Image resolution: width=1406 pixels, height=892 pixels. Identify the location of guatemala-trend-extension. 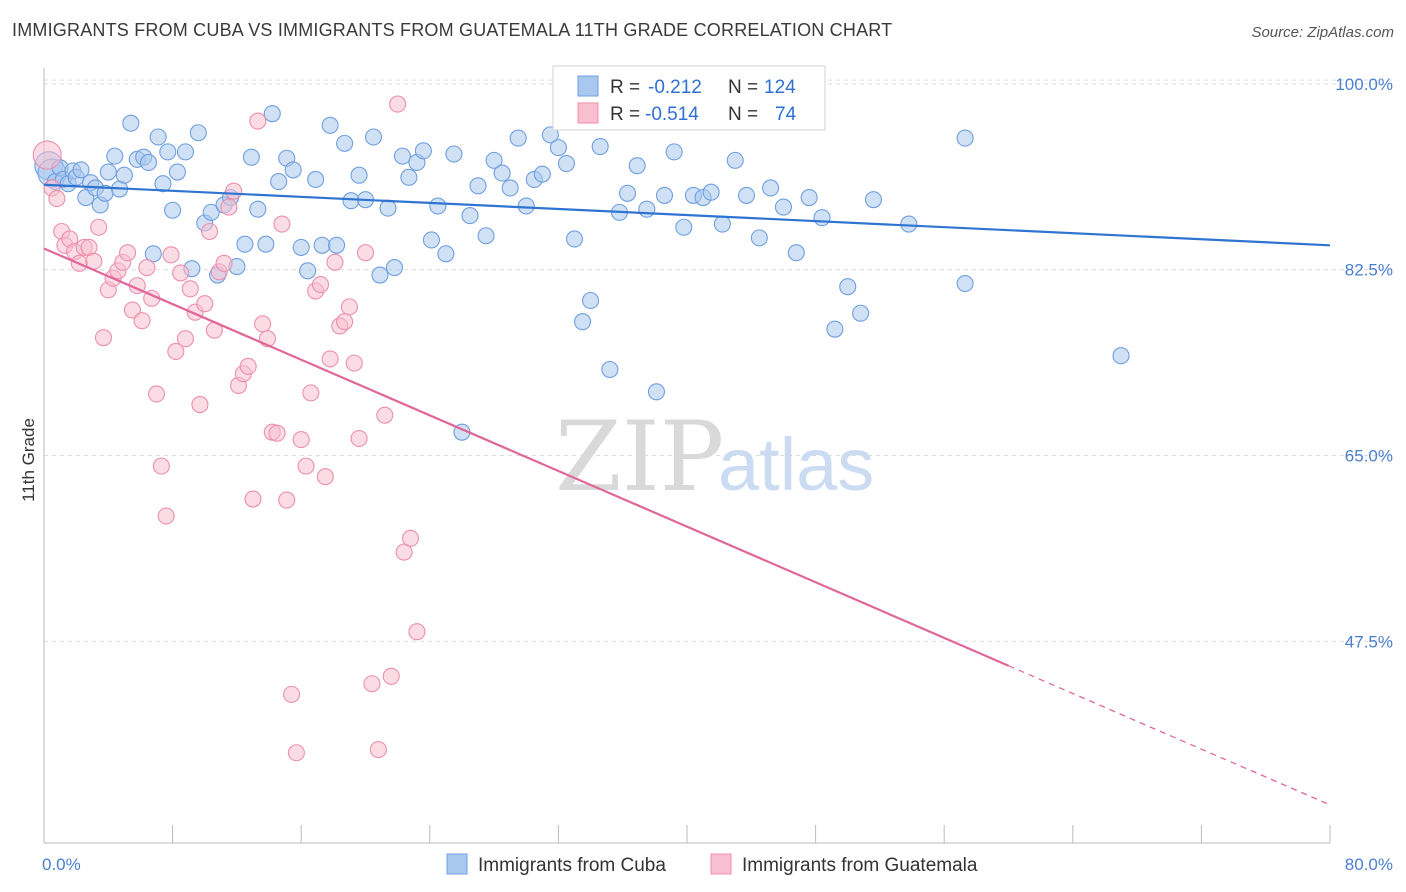
(1169, 735).